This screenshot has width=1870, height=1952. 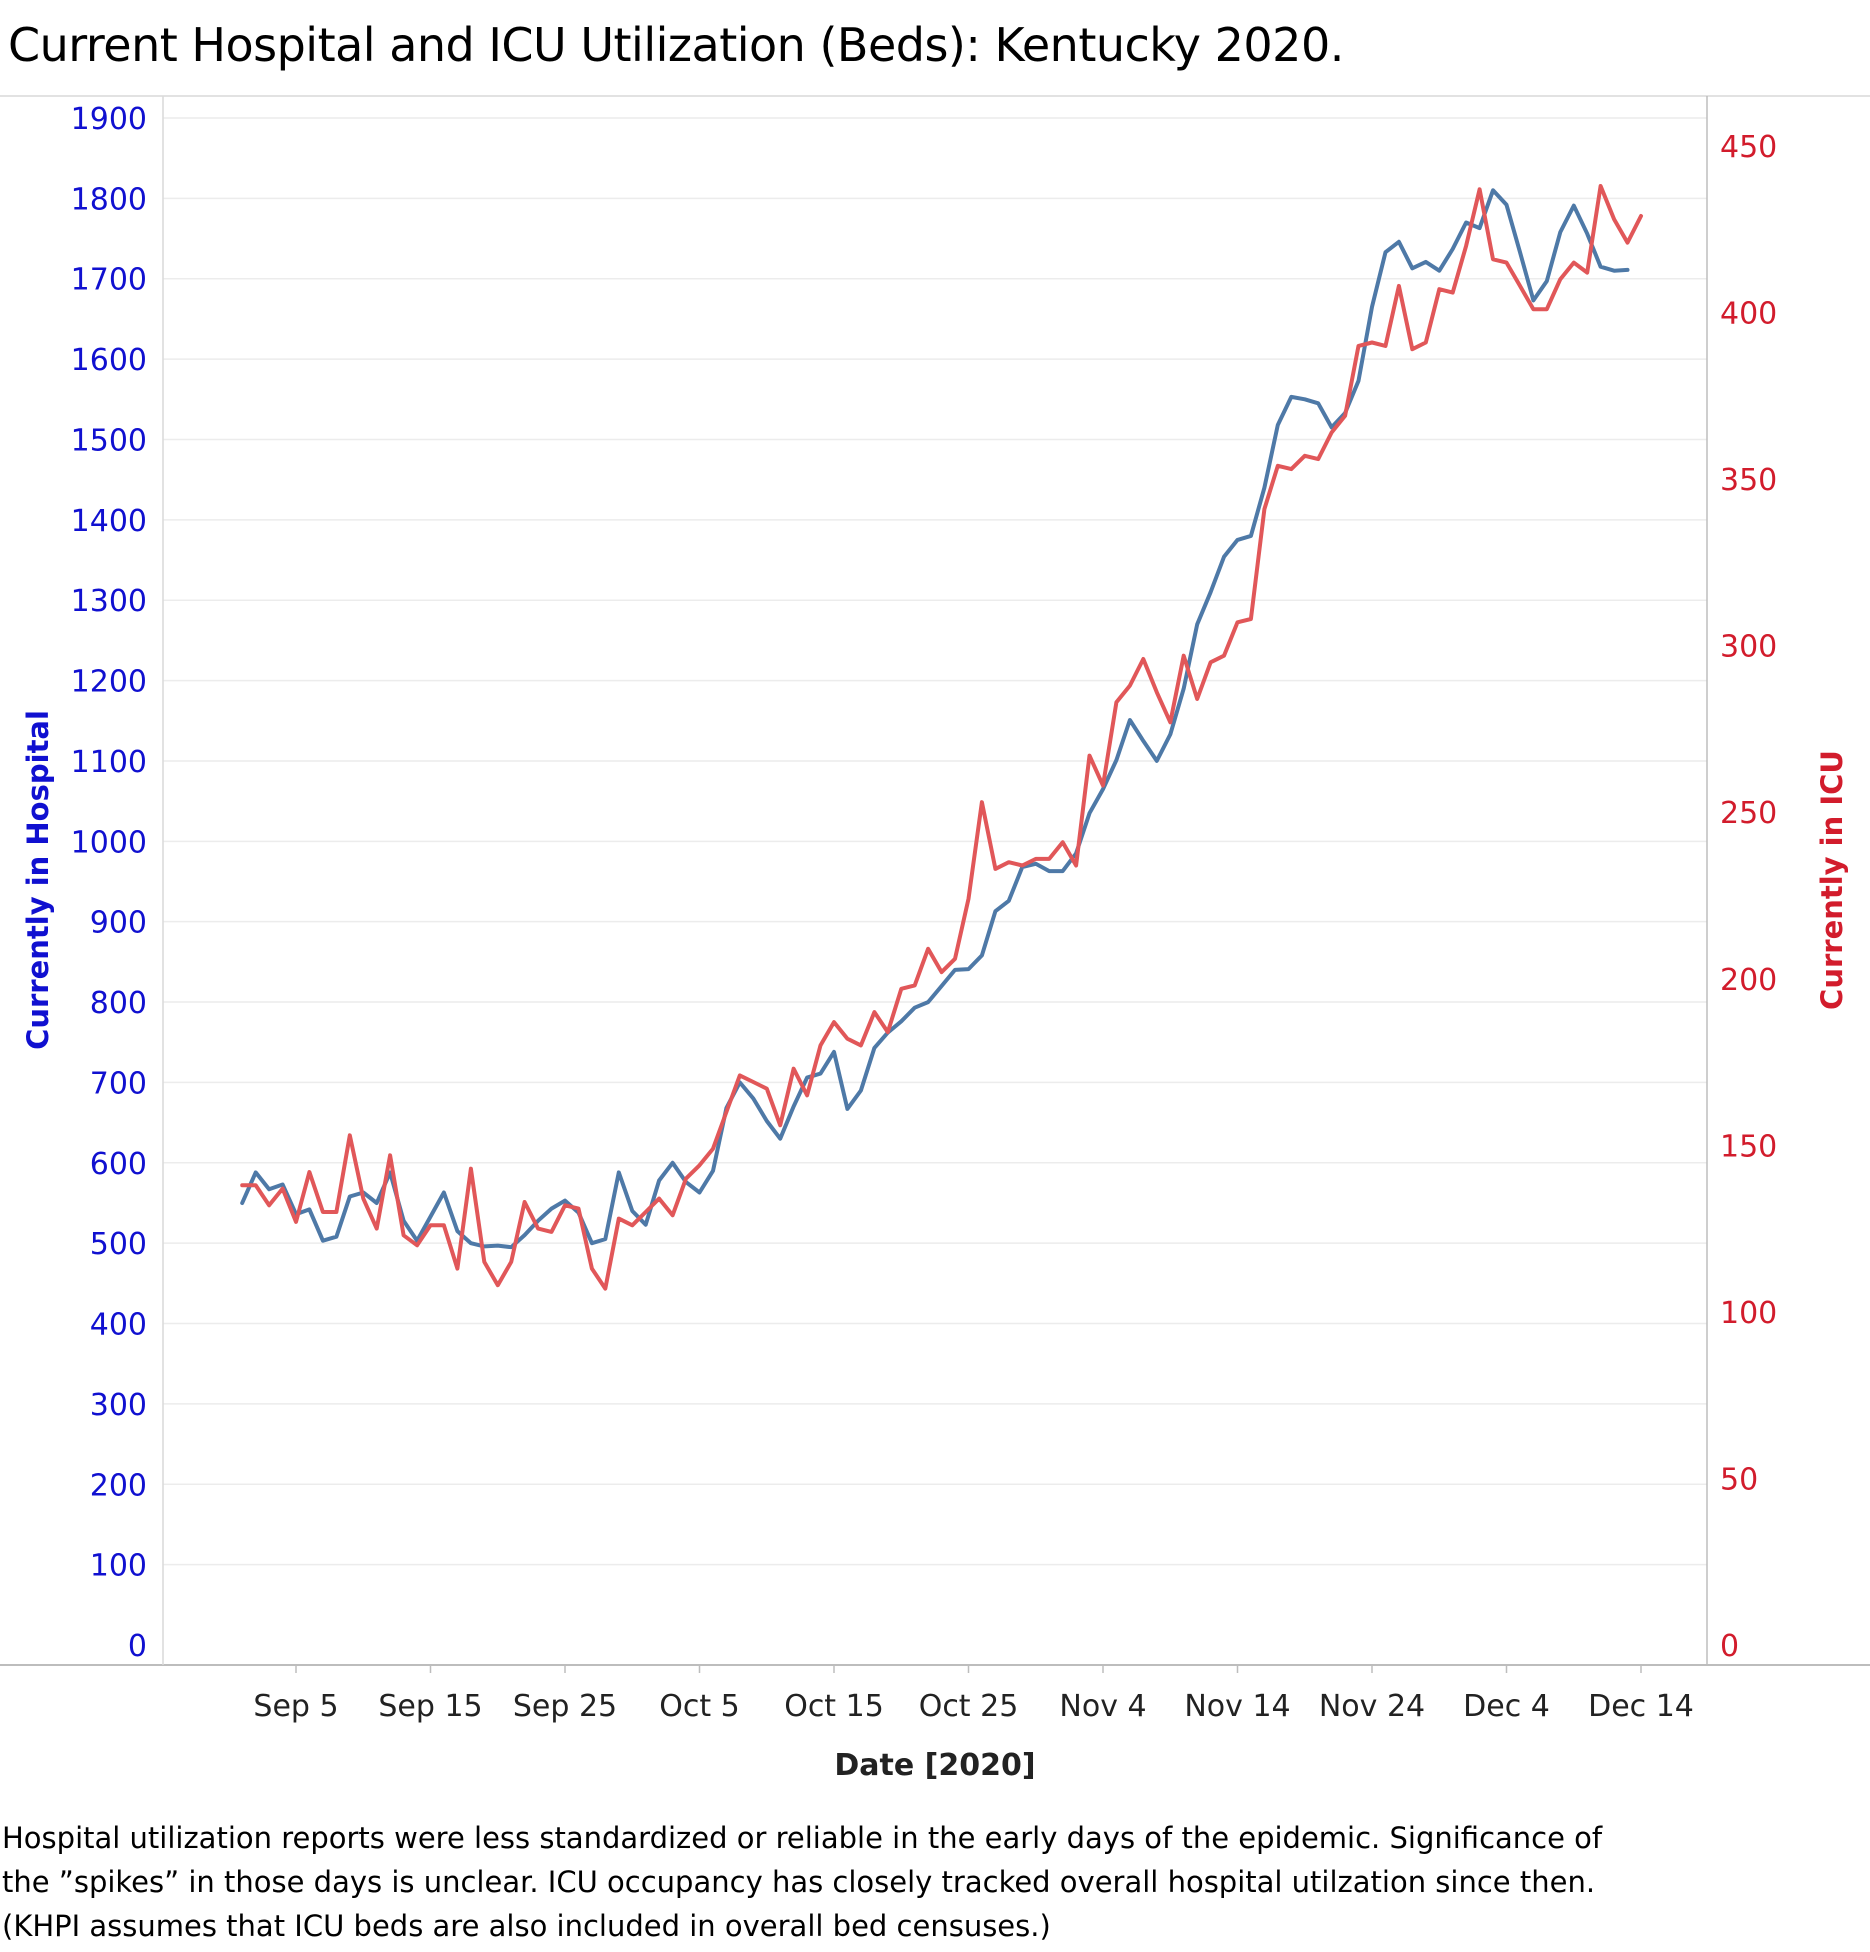 I want to click on y-axis-right-label: Currently in ICU, so click(x=1832, y=880).